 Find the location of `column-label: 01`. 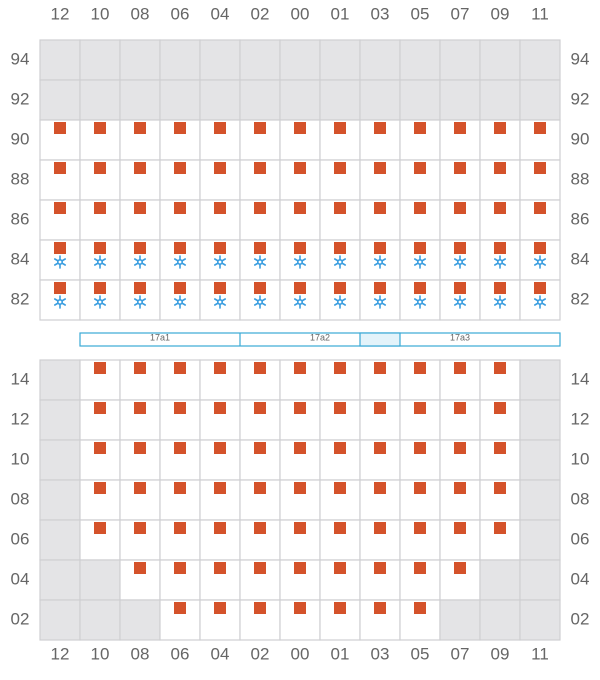

column-label: 01 is located at coordinates (340, 653).